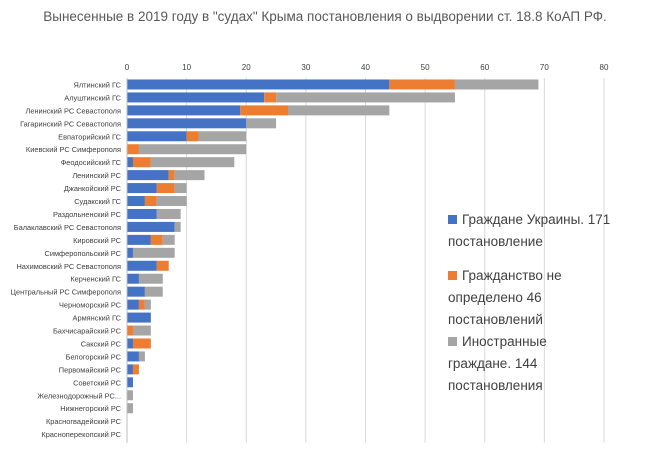  Describe the element at coordinates (484, 67) in the screenshot. I see `x-tick-label: 60` at that location.